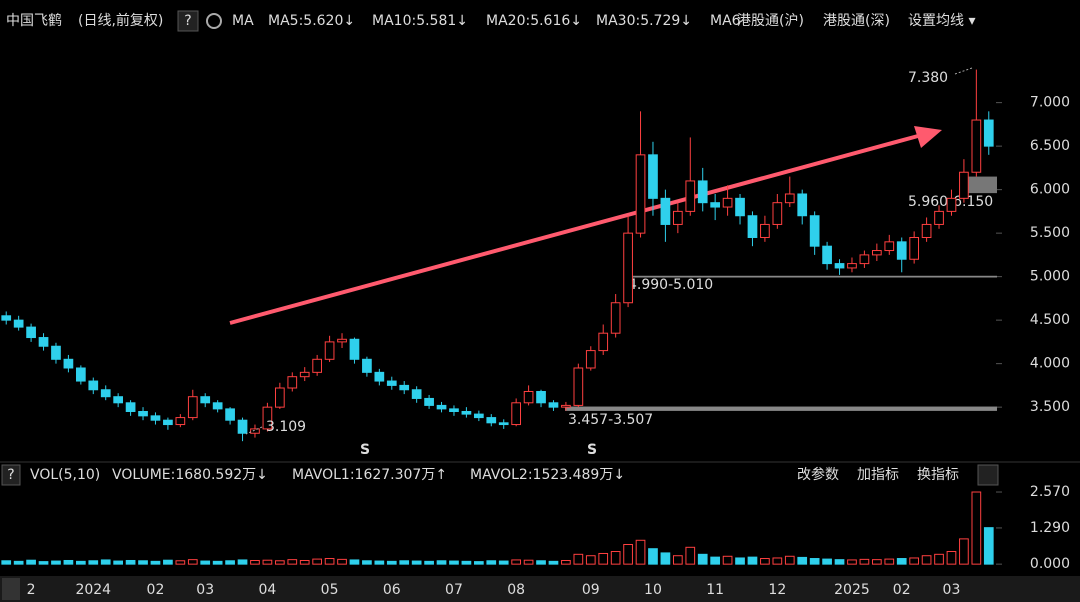 This screenshot has width=1080, height=602. Describe the element at coordinates (11, 589) in the screenshot. I see `scroll-left` at that location.